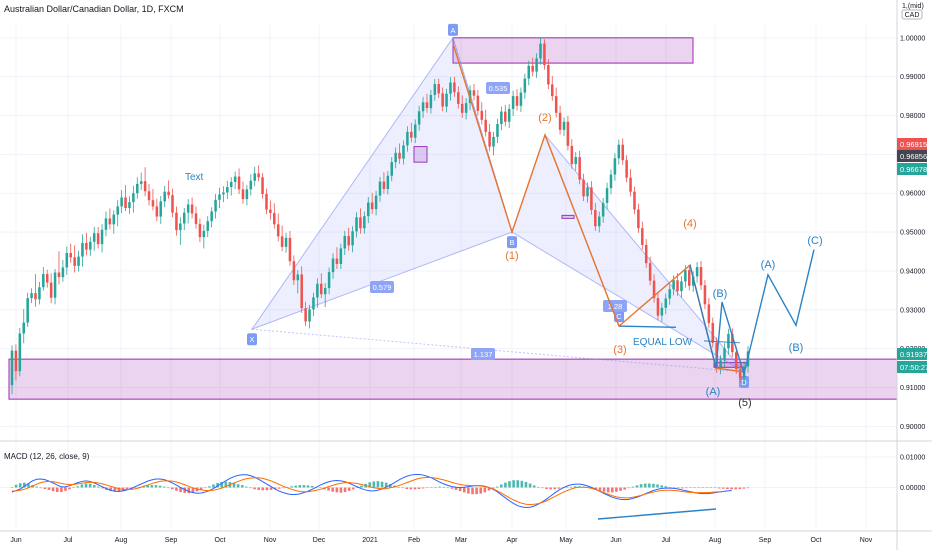 This screenshot has height=550, width=932. What do you see at coordinates (720, 294) in the screenshot?
I see `wave-label: (B)` at bounding box center [720, 294].